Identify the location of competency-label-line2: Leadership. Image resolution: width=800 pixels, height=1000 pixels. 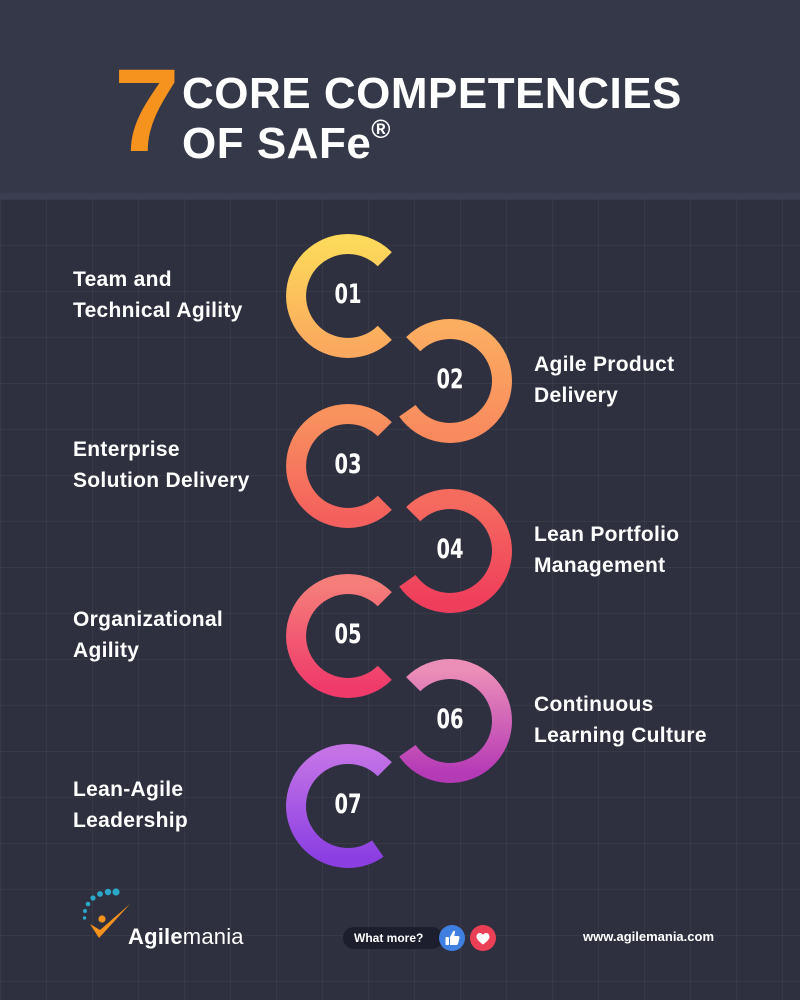
(131, 820).